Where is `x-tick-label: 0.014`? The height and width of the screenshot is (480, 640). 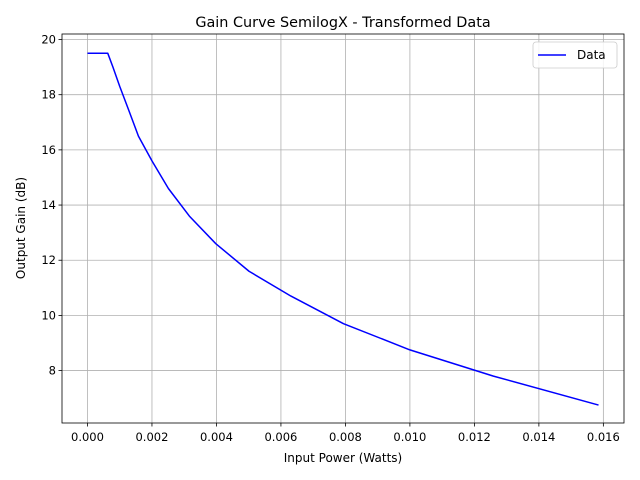 x-tick-label: 0.014 is located at coordinates (538, 437).